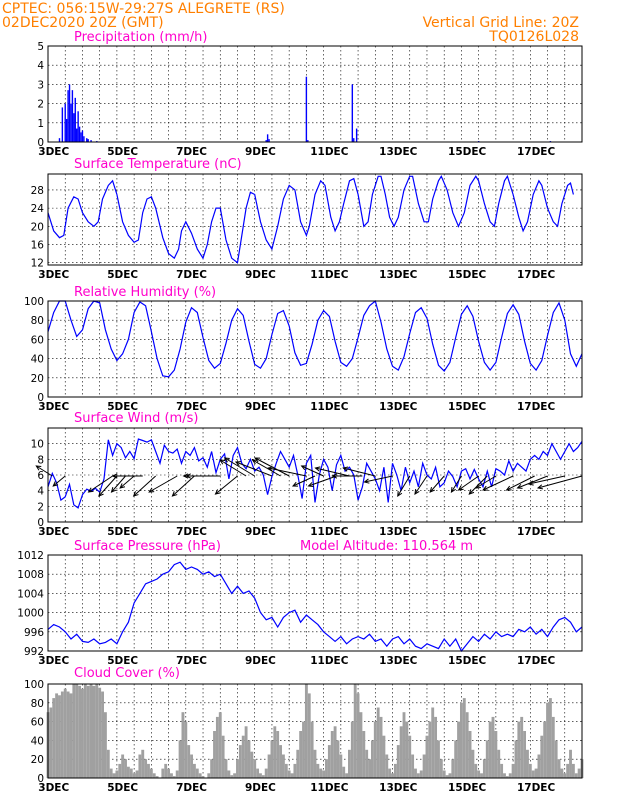  Describe the element at coordinates (40, 492) in the screenshot. I see `wind-y-tick-label: 4` at that location.